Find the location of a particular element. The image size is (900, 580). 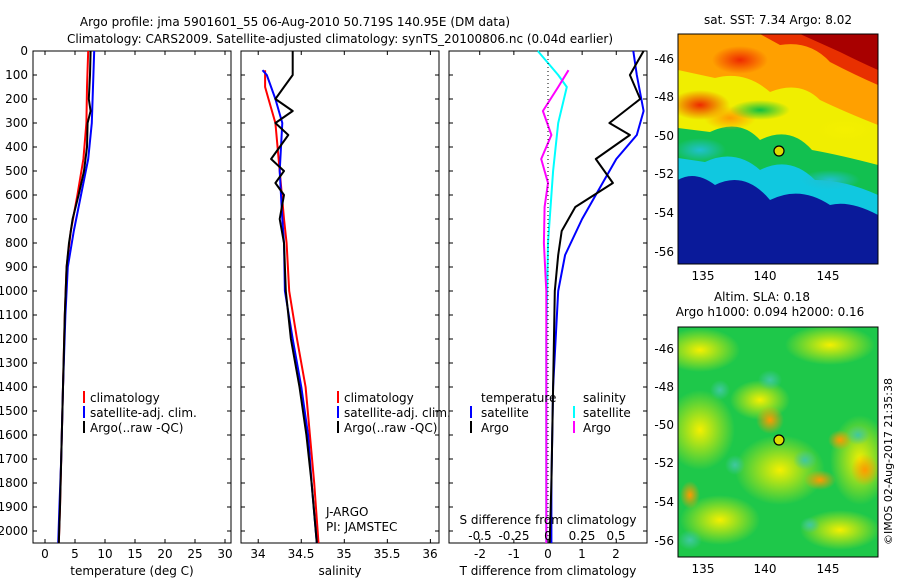

argo-position-marker is located at coordinates (779, 440).